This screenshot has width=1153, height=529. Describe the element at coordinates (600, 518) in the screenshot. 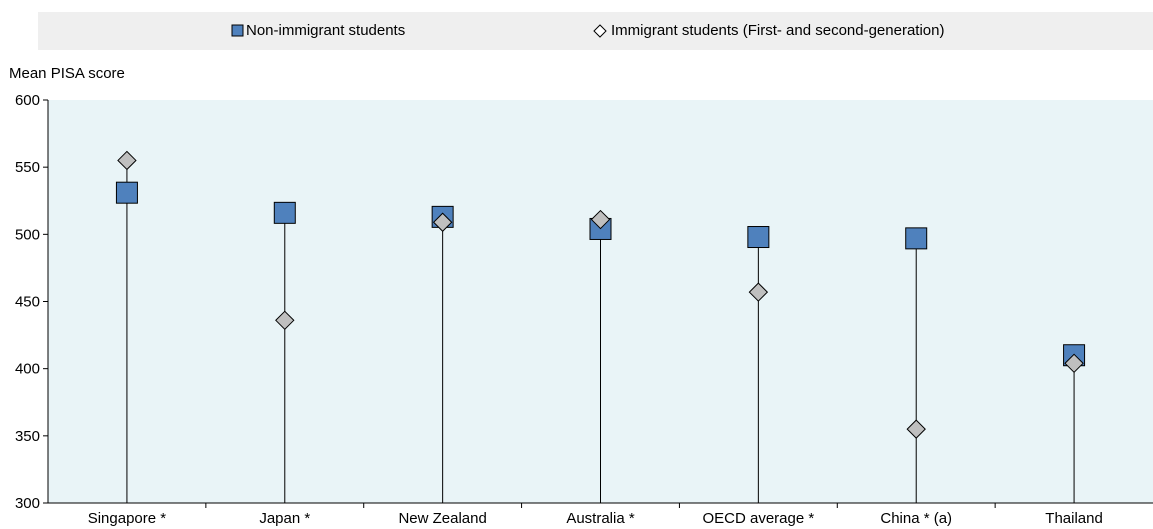

I see `x-tick-label: Australia *` at that location.